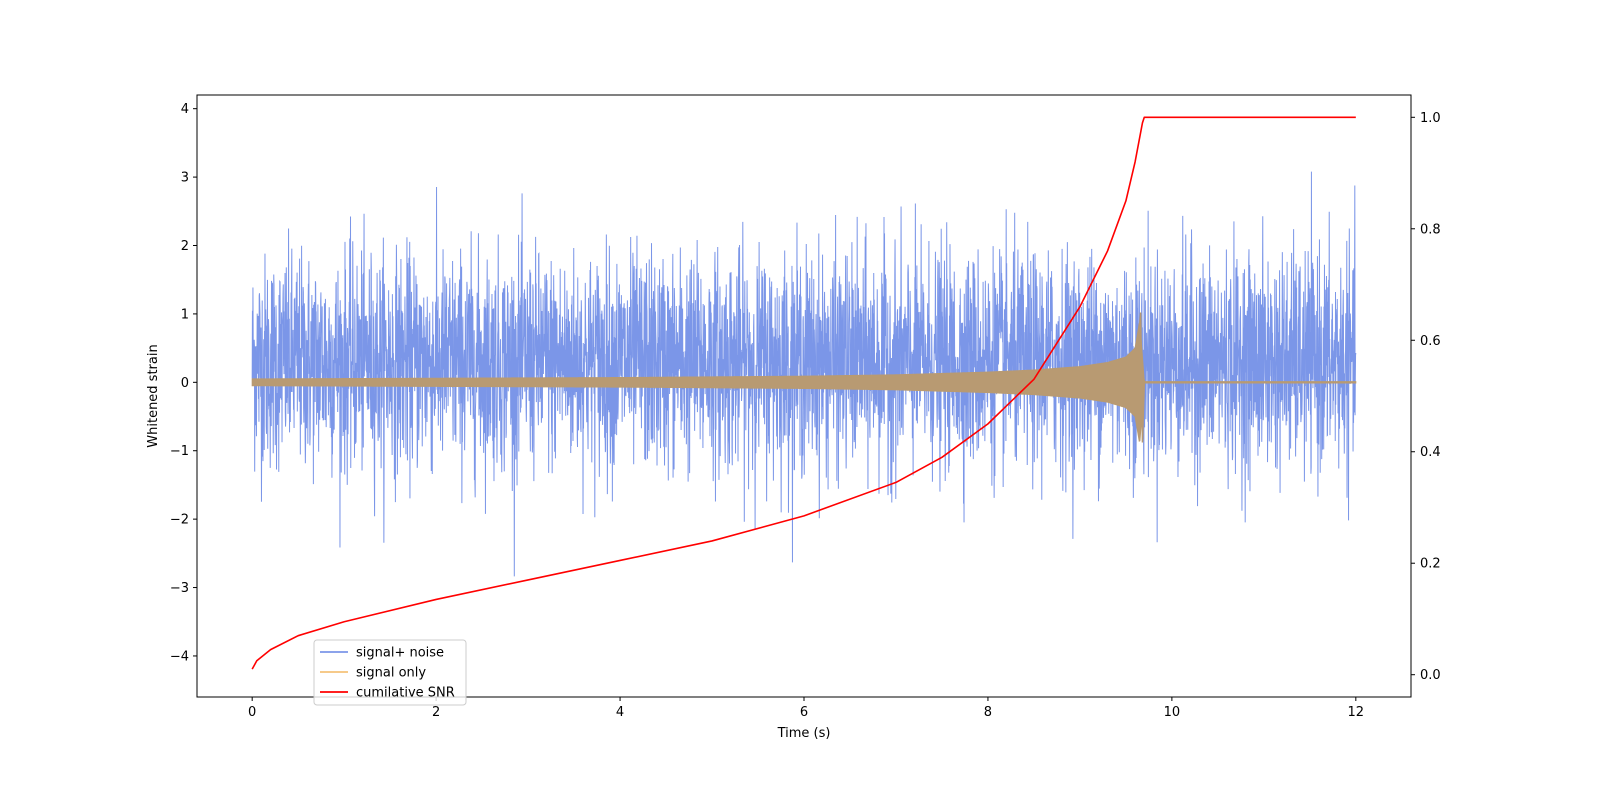 The width and height of the screenshot is (1600, 800). Describe the element at coordinates (988, 712) in the screenshot. I see `x-tick-label: 8` at that location.